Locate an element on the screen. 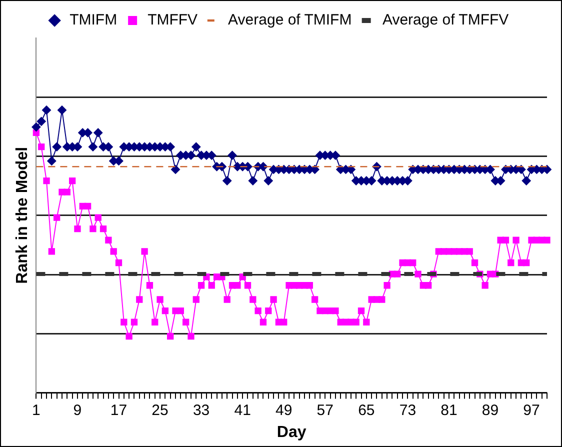 The width and height of the screenshot is (562, 447). x-tick-label: 17 is located at coordinates (119, 410).